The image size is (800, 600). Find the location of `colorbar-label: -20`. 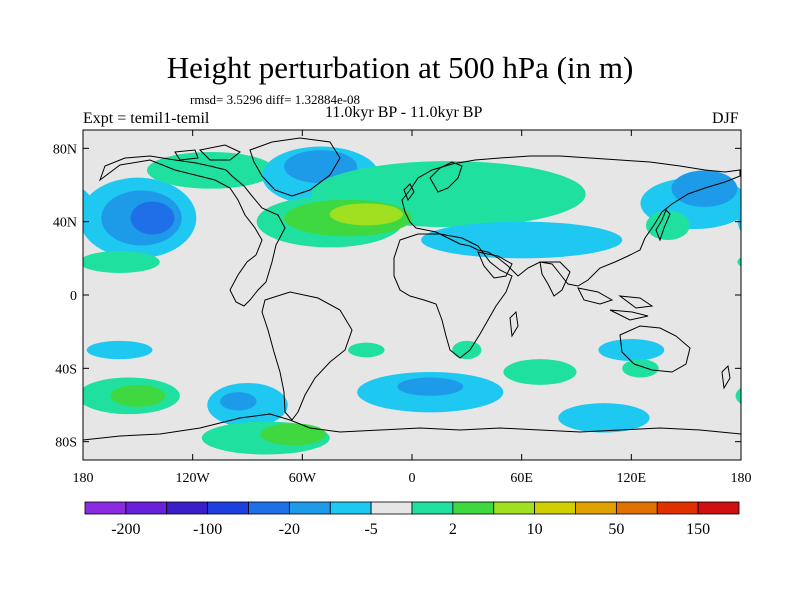

colorbar-label: -20 is located at coordinates (289, 529).